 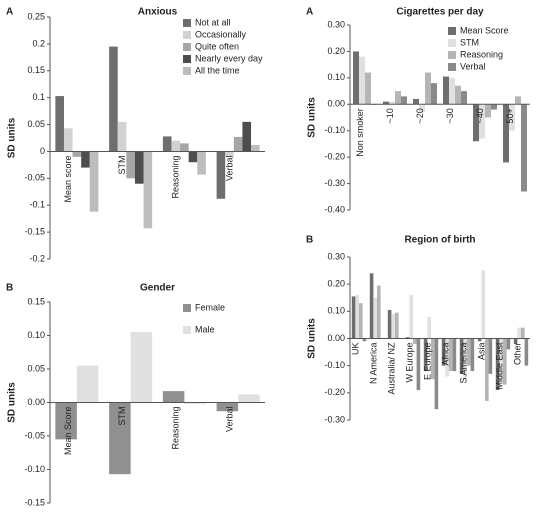 I want to click on x-tick-label: Reasoning, so click(x=176, y=428).